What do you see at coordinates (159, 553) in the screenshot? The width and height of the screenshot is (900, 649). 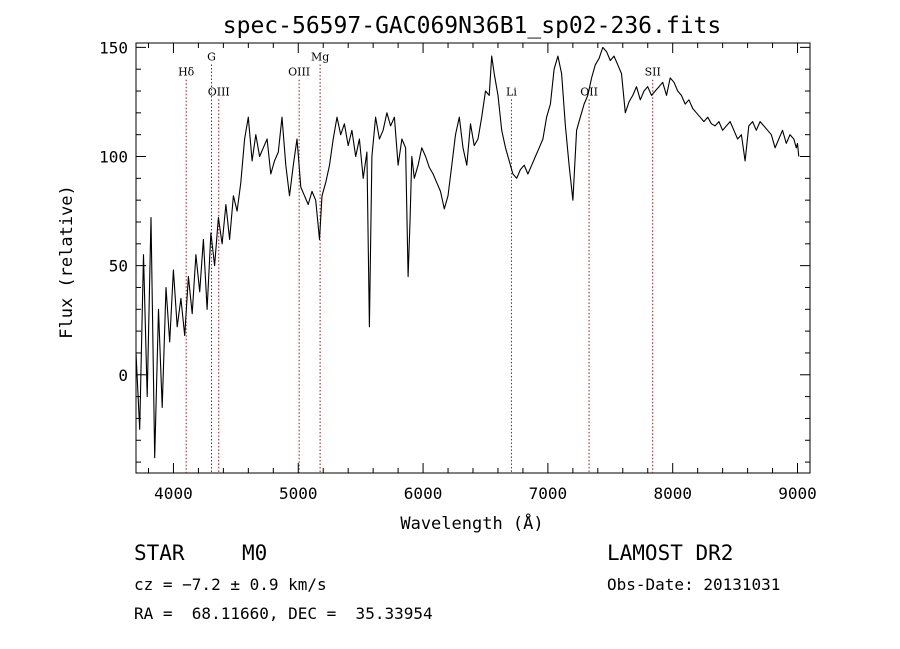 I see `object-class: STAR` at bounding box center [159, 553].